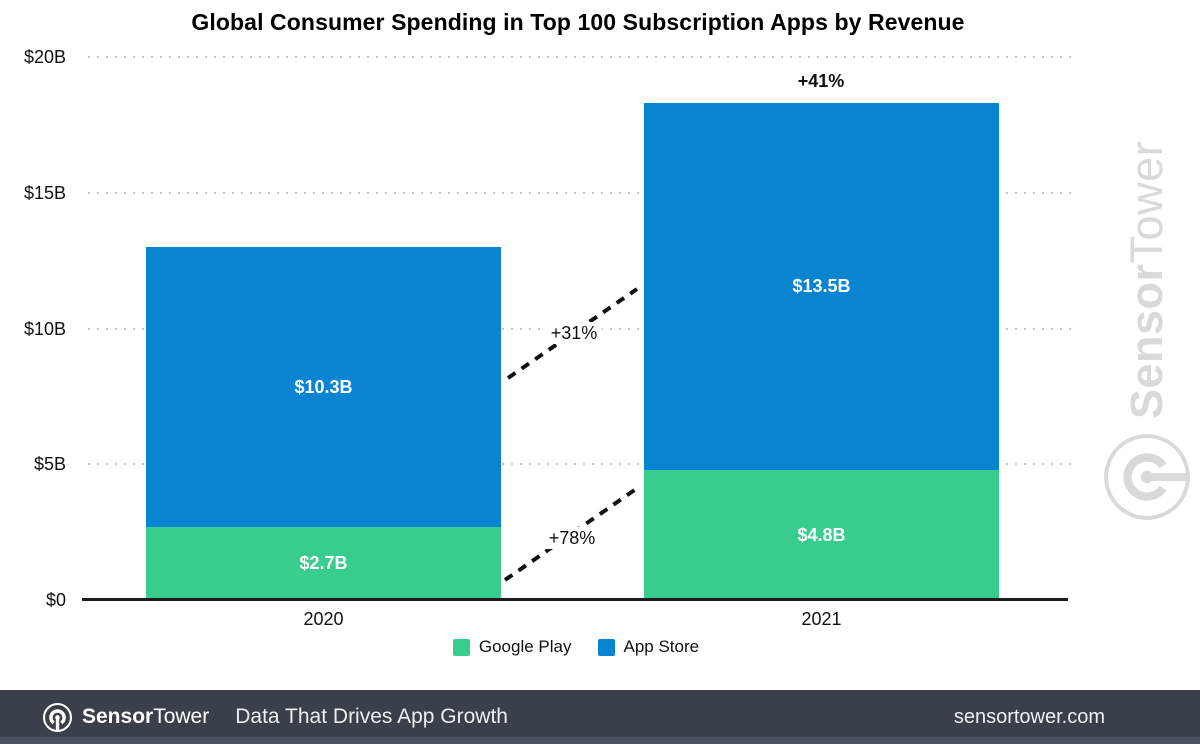 The height and width of the screenshot is (744, 1200). I want to click on watermark: SensorTower, so click(1147, 328).